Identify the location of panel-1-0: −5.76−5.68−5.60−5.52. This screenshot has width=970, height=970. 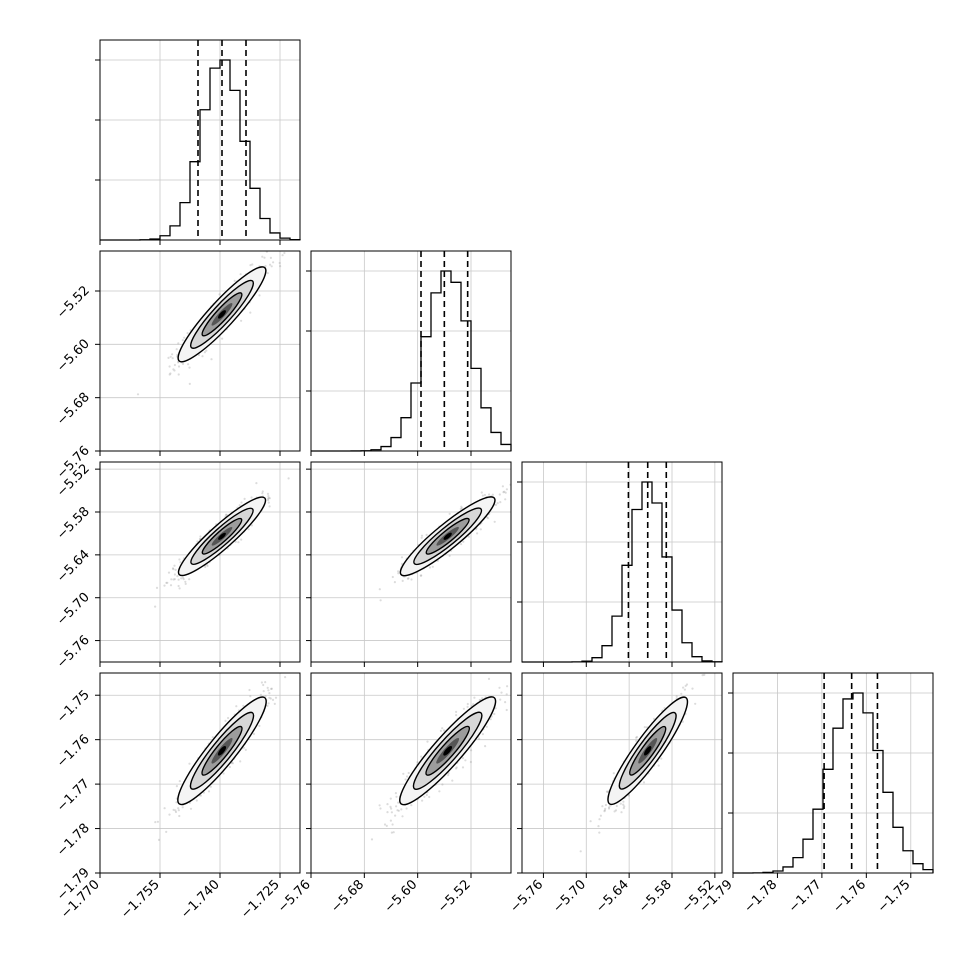
(177, 366).